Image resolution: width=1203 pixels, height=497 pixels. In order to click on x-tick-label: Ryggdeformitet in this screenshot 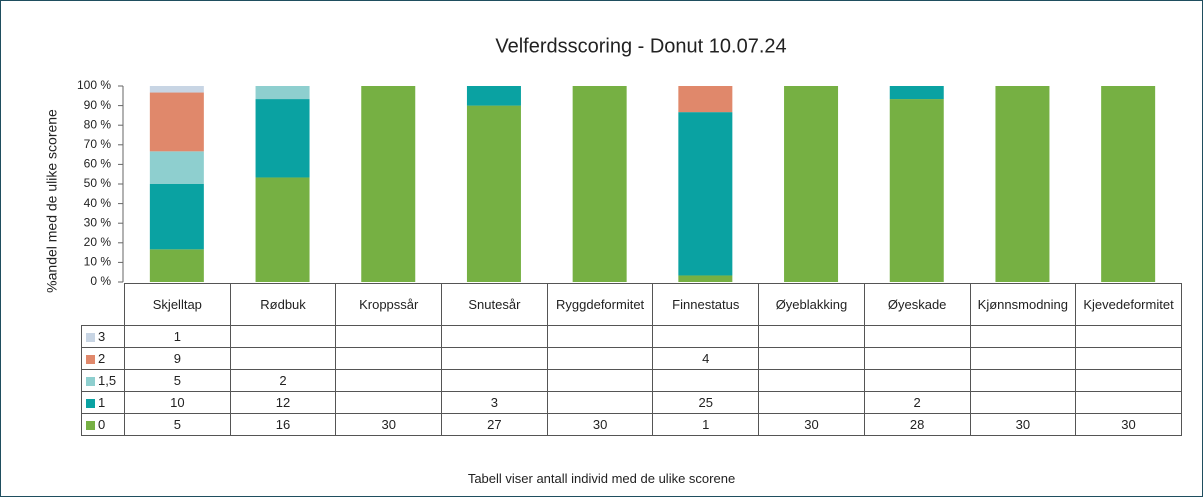, I will do `click(600, 304)`.